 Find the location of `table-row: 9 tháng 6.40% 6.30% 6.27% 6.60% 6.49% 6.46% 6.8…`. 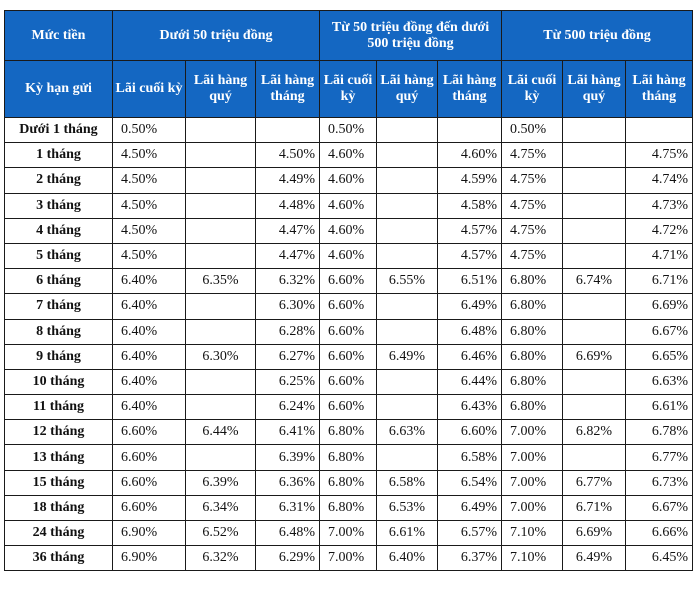

table-row: 9 tháng 6.40% 6.30% 6.27% 6.60% 6.49% 6.46% 6.8… is located at coordinates (349, 356).